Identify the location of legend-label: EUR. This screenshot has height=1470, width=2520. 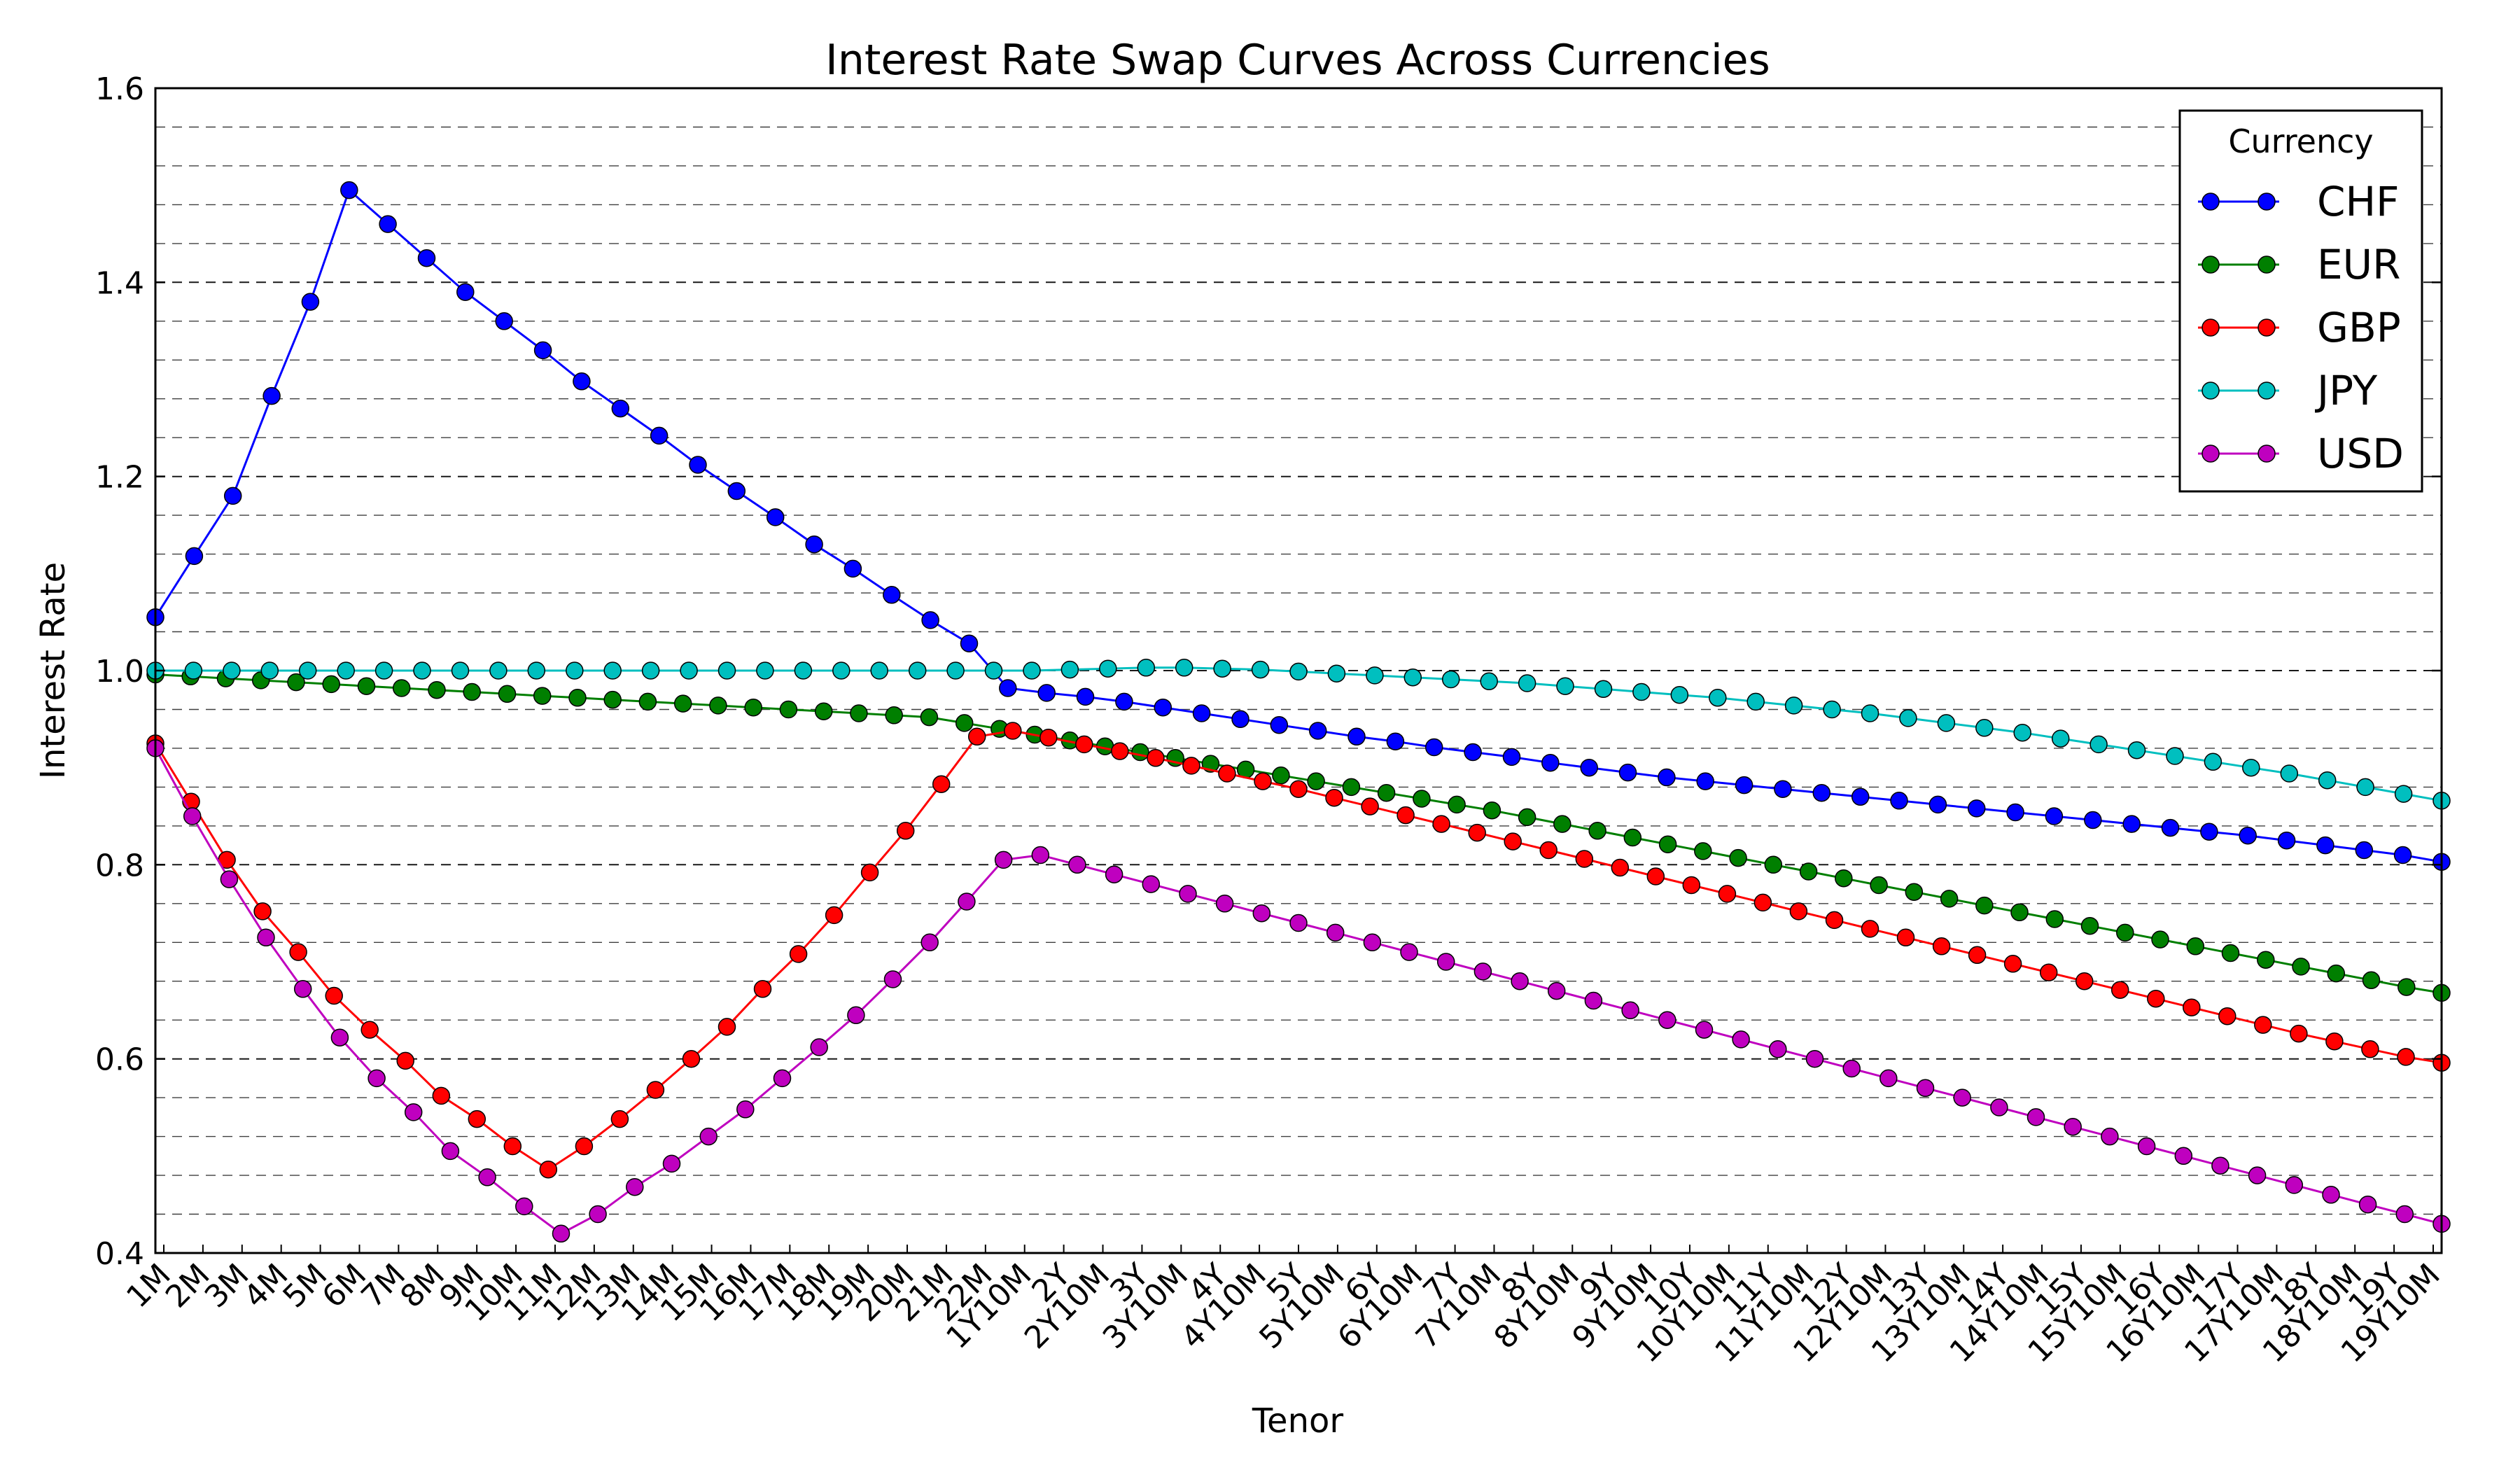
(2358, 264).